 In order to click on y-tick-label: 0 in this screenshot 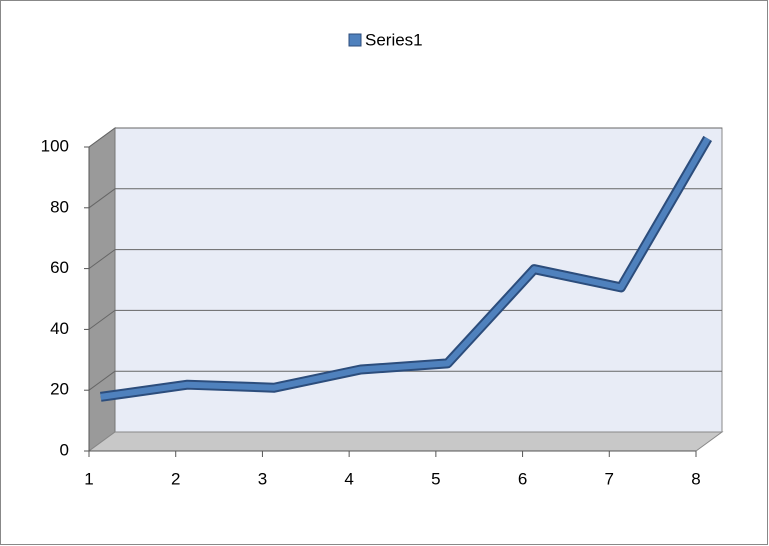, I will do `click(64, 449)`.